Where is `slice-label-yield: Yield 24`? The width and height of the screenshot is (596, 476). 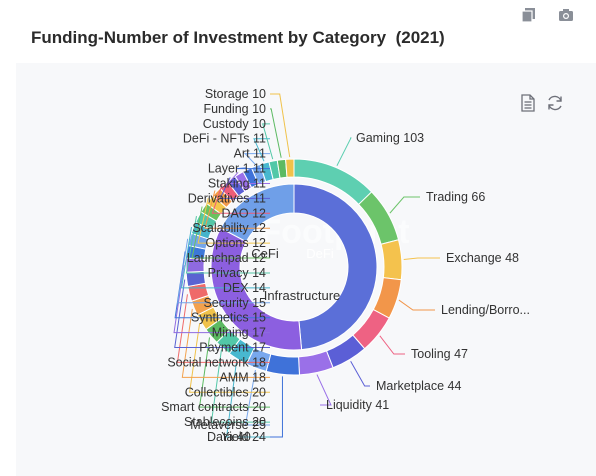
slice-label-yield: Yield 24 is located at coordinates (243, 437).